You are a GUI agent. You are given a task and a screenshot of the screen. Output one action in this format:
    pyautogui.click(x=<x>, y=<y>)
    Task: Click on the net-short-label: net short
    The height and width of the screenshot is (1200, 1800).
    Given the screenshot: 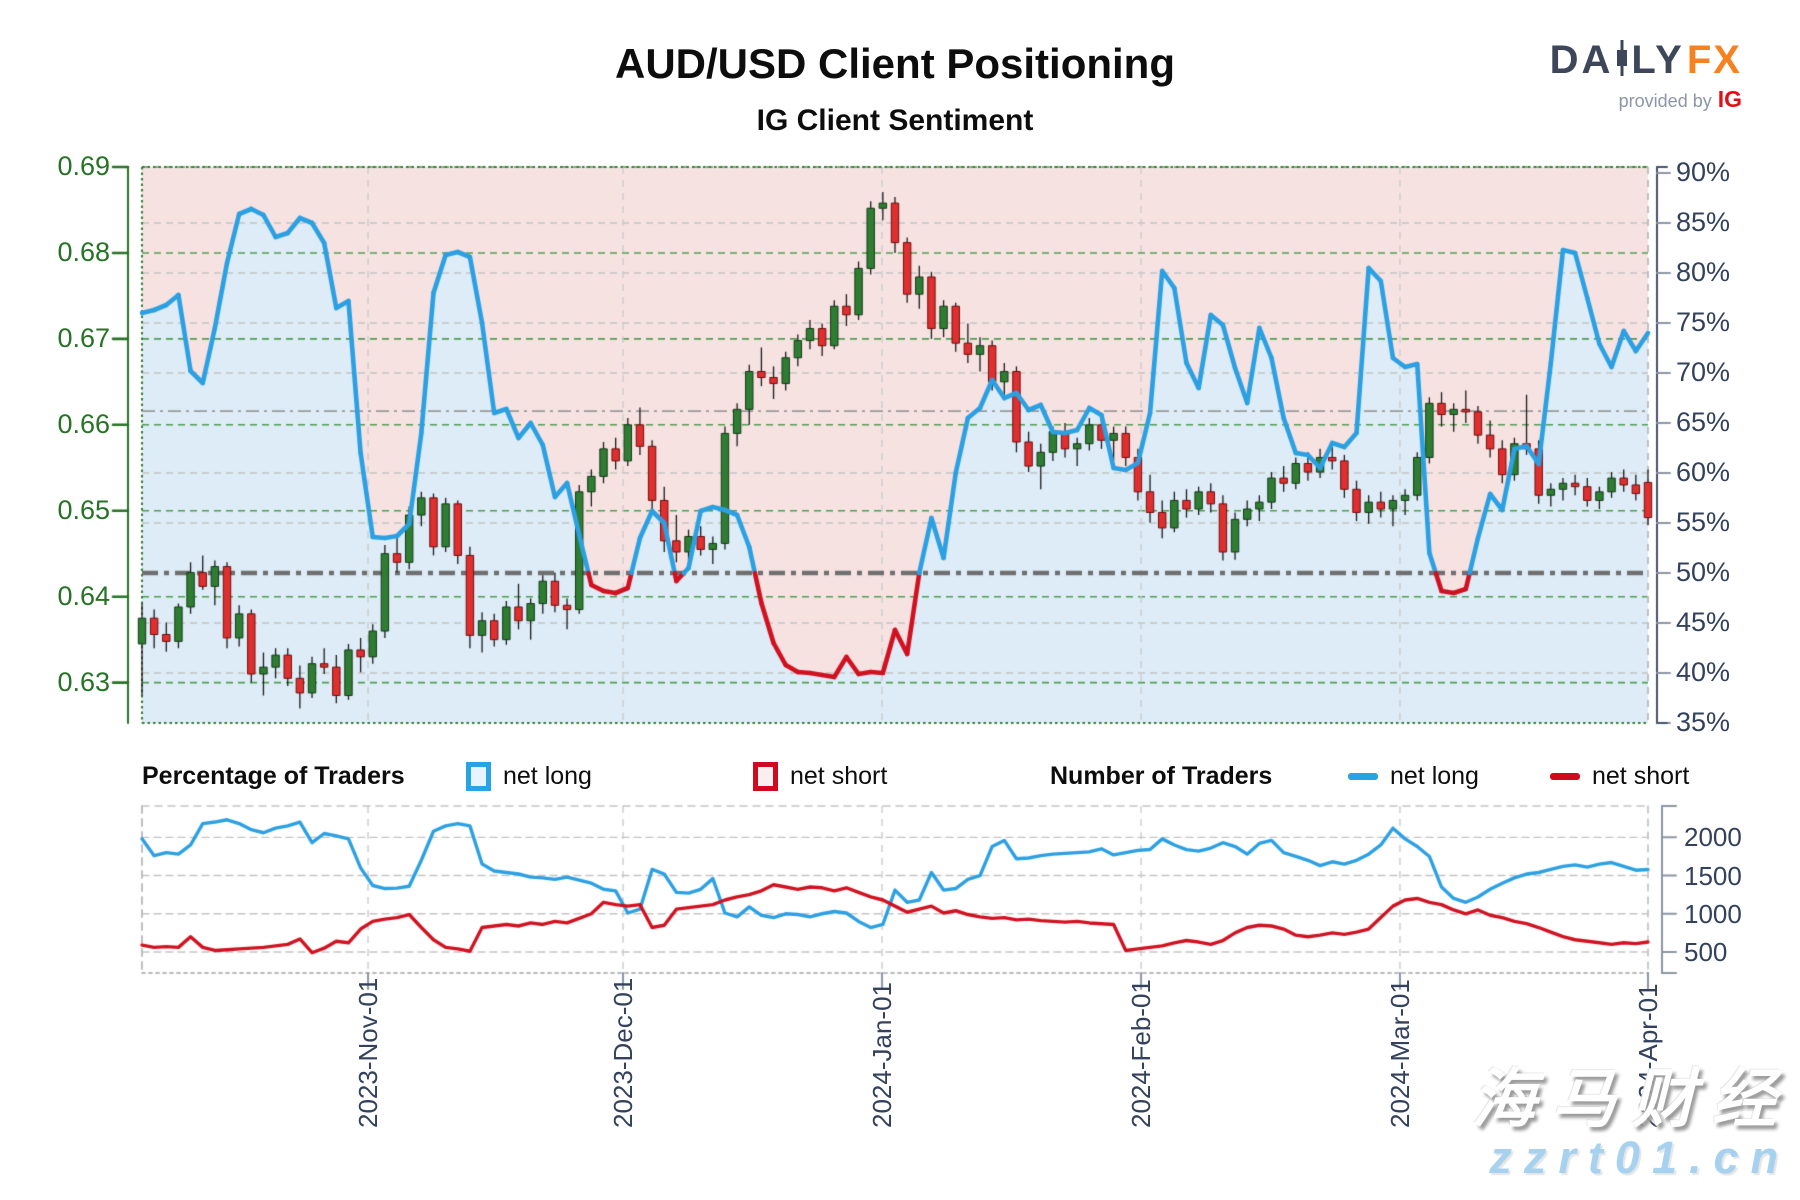 What is the action you would take?
    pyautogui.click(x=839, y=775)
    